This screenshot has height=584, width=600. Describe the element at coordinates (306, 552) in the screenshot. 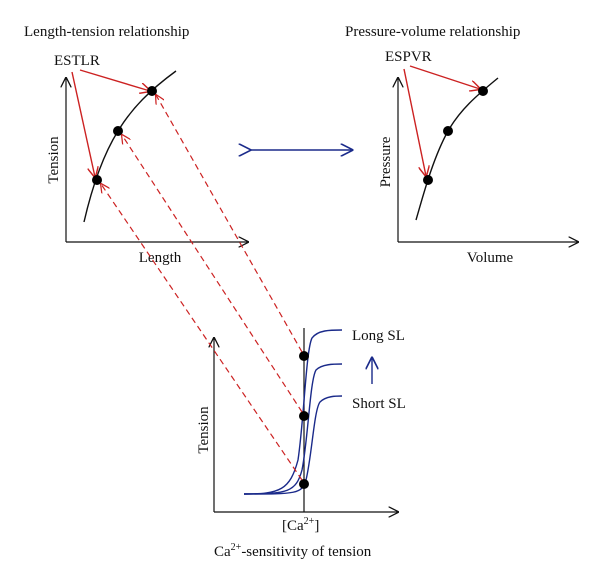

I see `ca-caption-rest: -sensitivity of tension` at that location.